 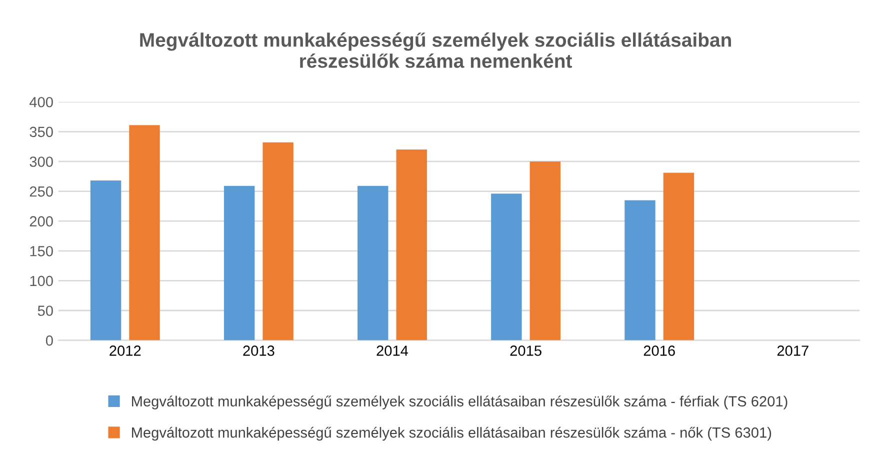 I want to click on y-tick-label: 200, so click(x=41, y=221).